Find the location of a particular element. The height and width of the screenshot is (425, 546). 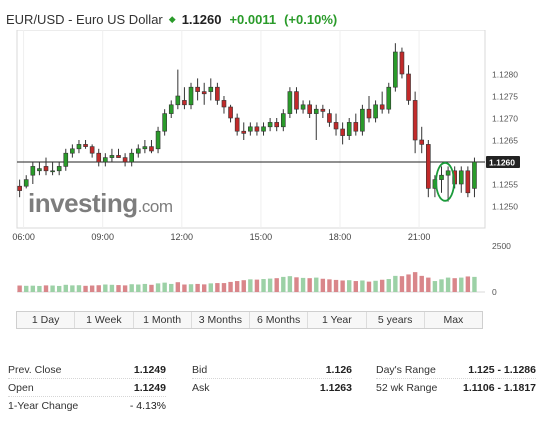

timeframe-6-months: 6 Months is located at coordinates (279, 320).